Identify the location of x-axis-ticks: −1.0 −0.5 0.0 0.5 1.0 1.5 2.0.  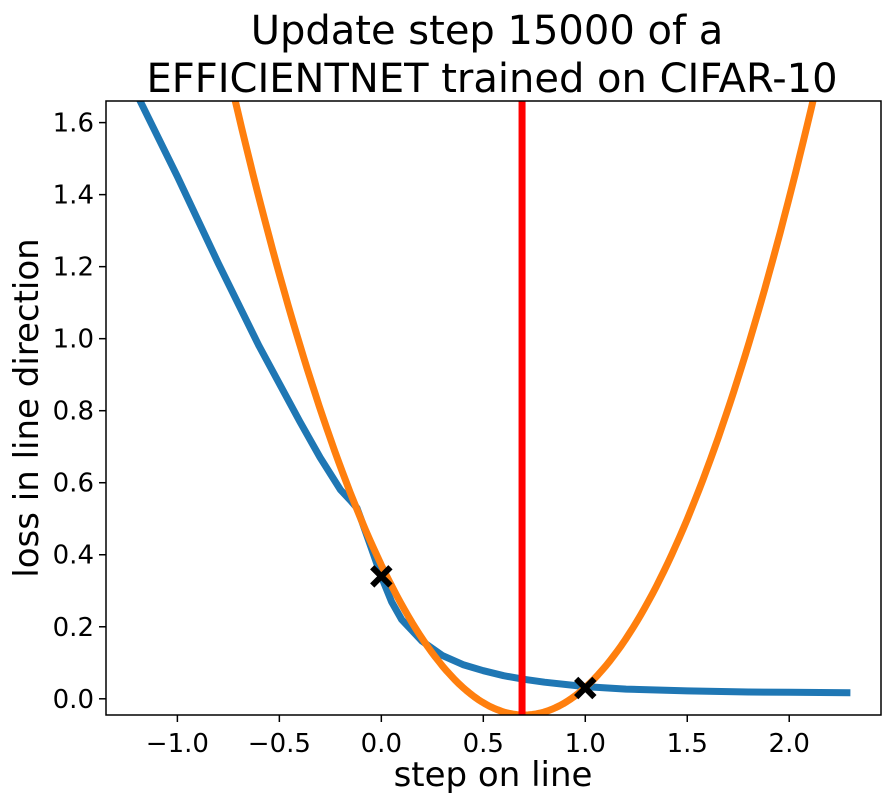
(478, 737).